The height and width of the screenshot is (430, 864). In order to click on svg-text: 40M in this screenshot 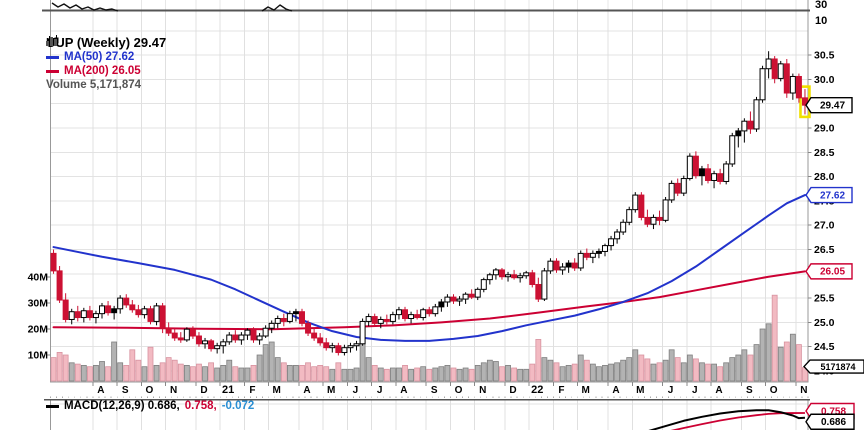, I will do `click(38, 278)`.